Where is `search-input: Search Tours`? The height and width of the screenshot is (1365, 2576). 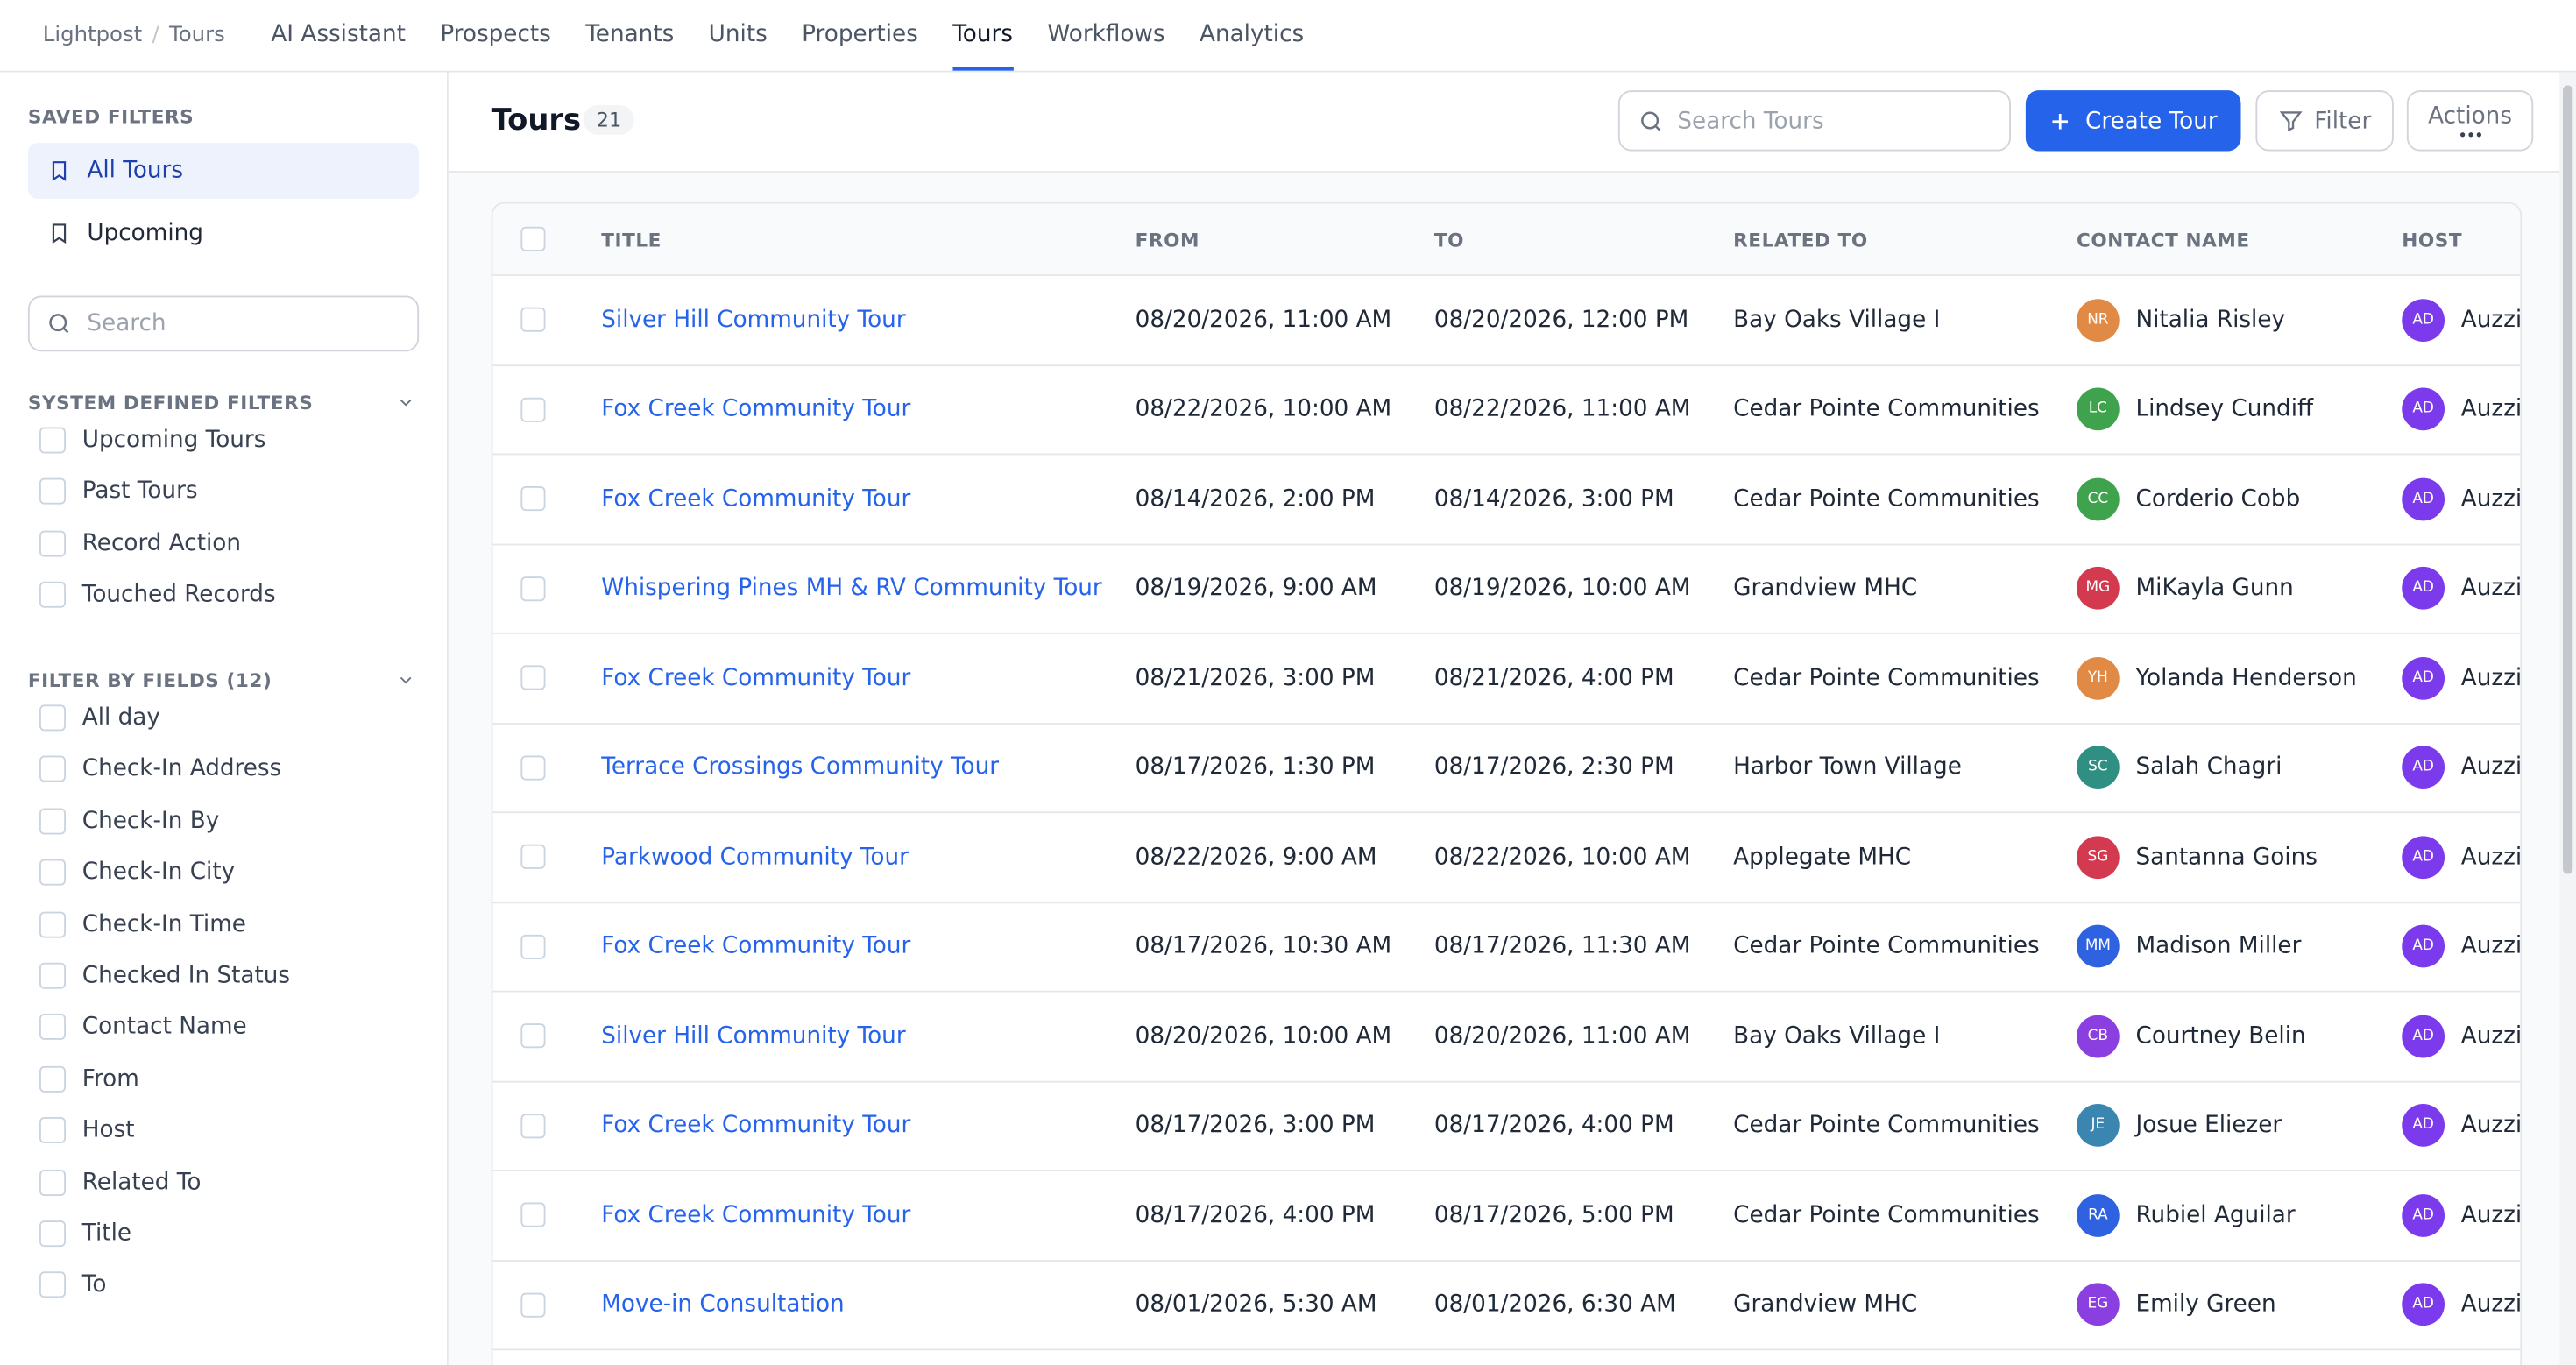
search-input: Search Tours is located at coordinates (1814, 121).